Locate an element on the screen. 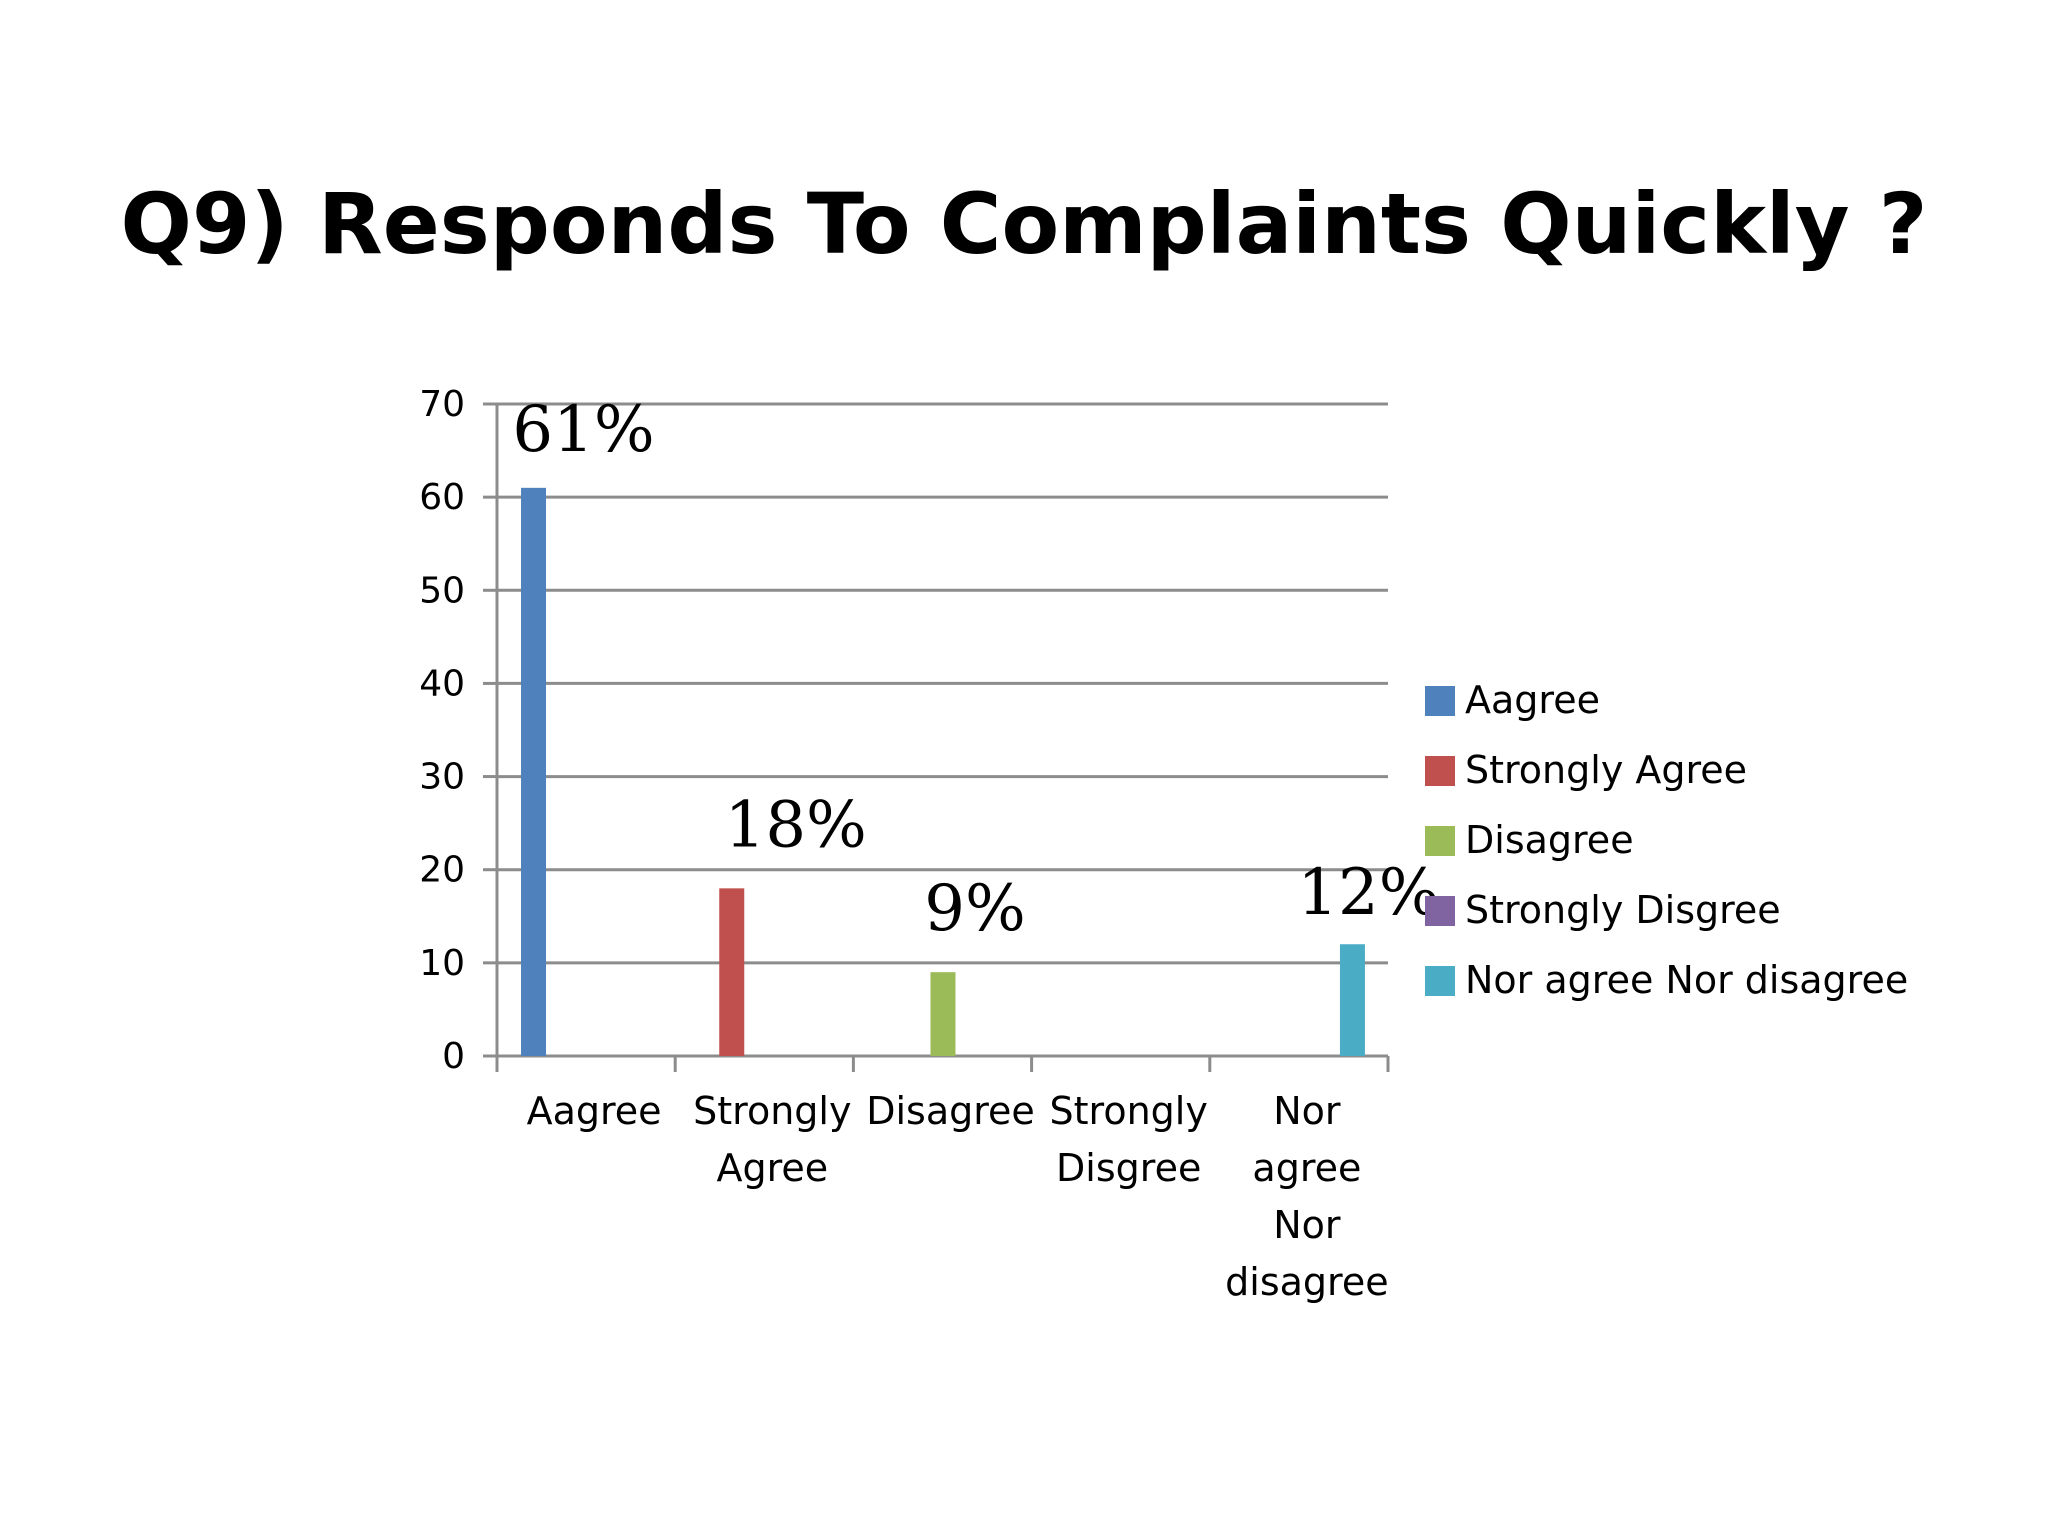 The image size is (2048, 1536). legend-label: Aagree is located at coordinates (1532, 700).